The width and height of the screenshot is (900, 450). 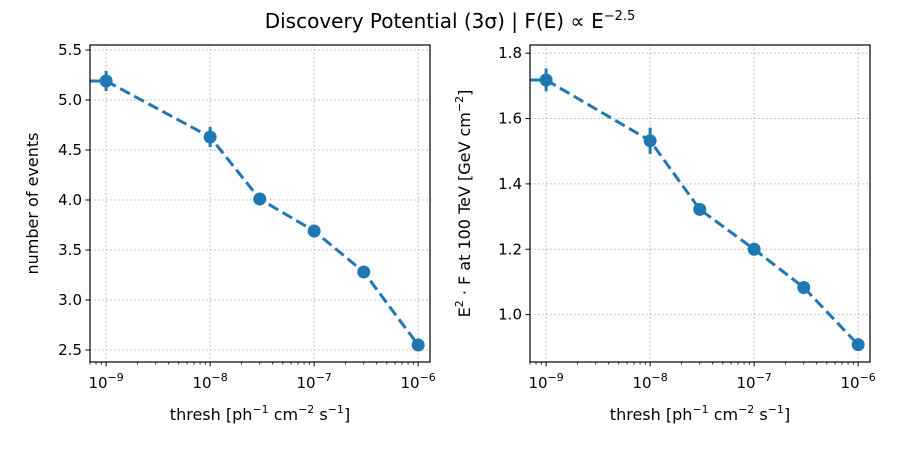 What do you see at coordinates (510, 53) in the screenshot?
I see `y-tick-label: 1.8` at bounding box center [510, 53].